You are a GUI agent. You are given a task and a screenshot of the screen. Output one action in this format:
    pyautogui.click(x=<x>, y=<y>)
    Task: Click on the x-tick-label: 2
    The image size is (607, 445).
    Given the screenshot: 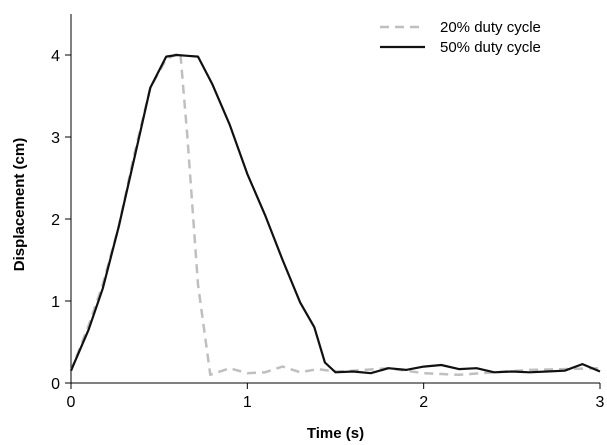 What is the action you would take?
    pyautogui.click(x=423, y=402)
    